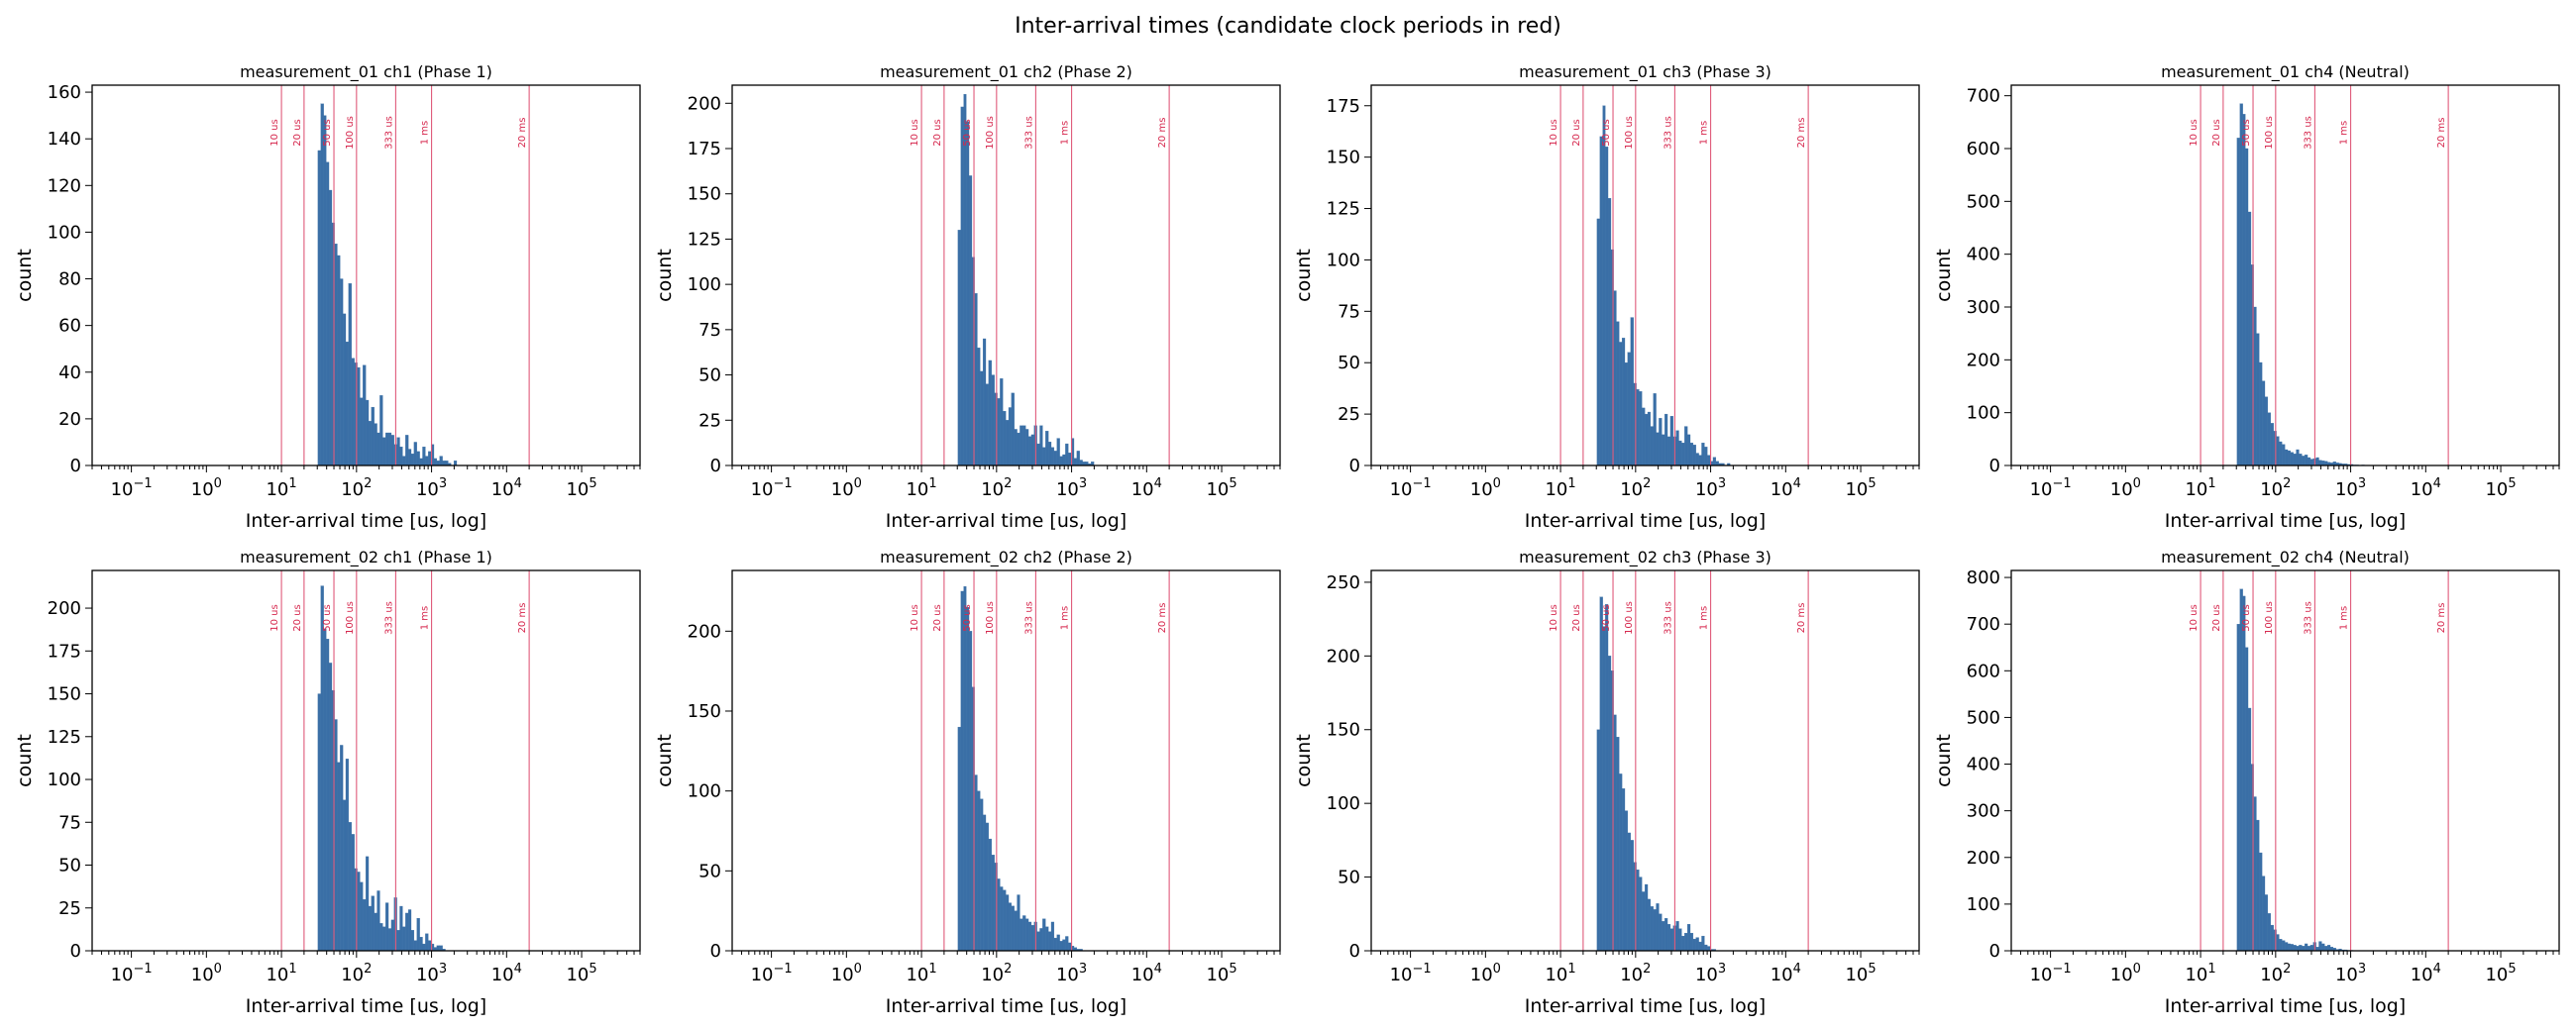 The height and width of the screenshot is (1030, 2576). What do you see at coordinates (2308, 618) in the screenshot?
I see `candidate-label: 333 us` at bounding box center [2308, 618].